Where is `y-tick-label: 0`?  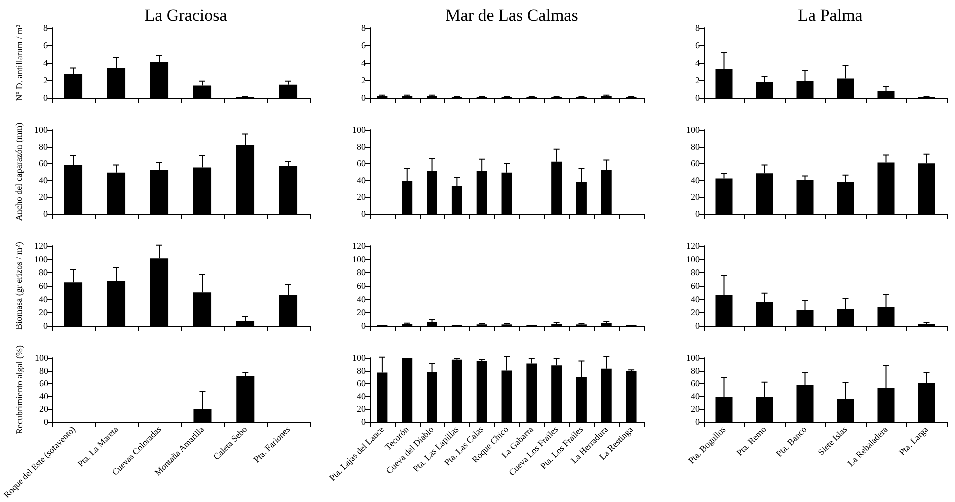 y-tick-label: 0 is located at coordinates (47, 421).